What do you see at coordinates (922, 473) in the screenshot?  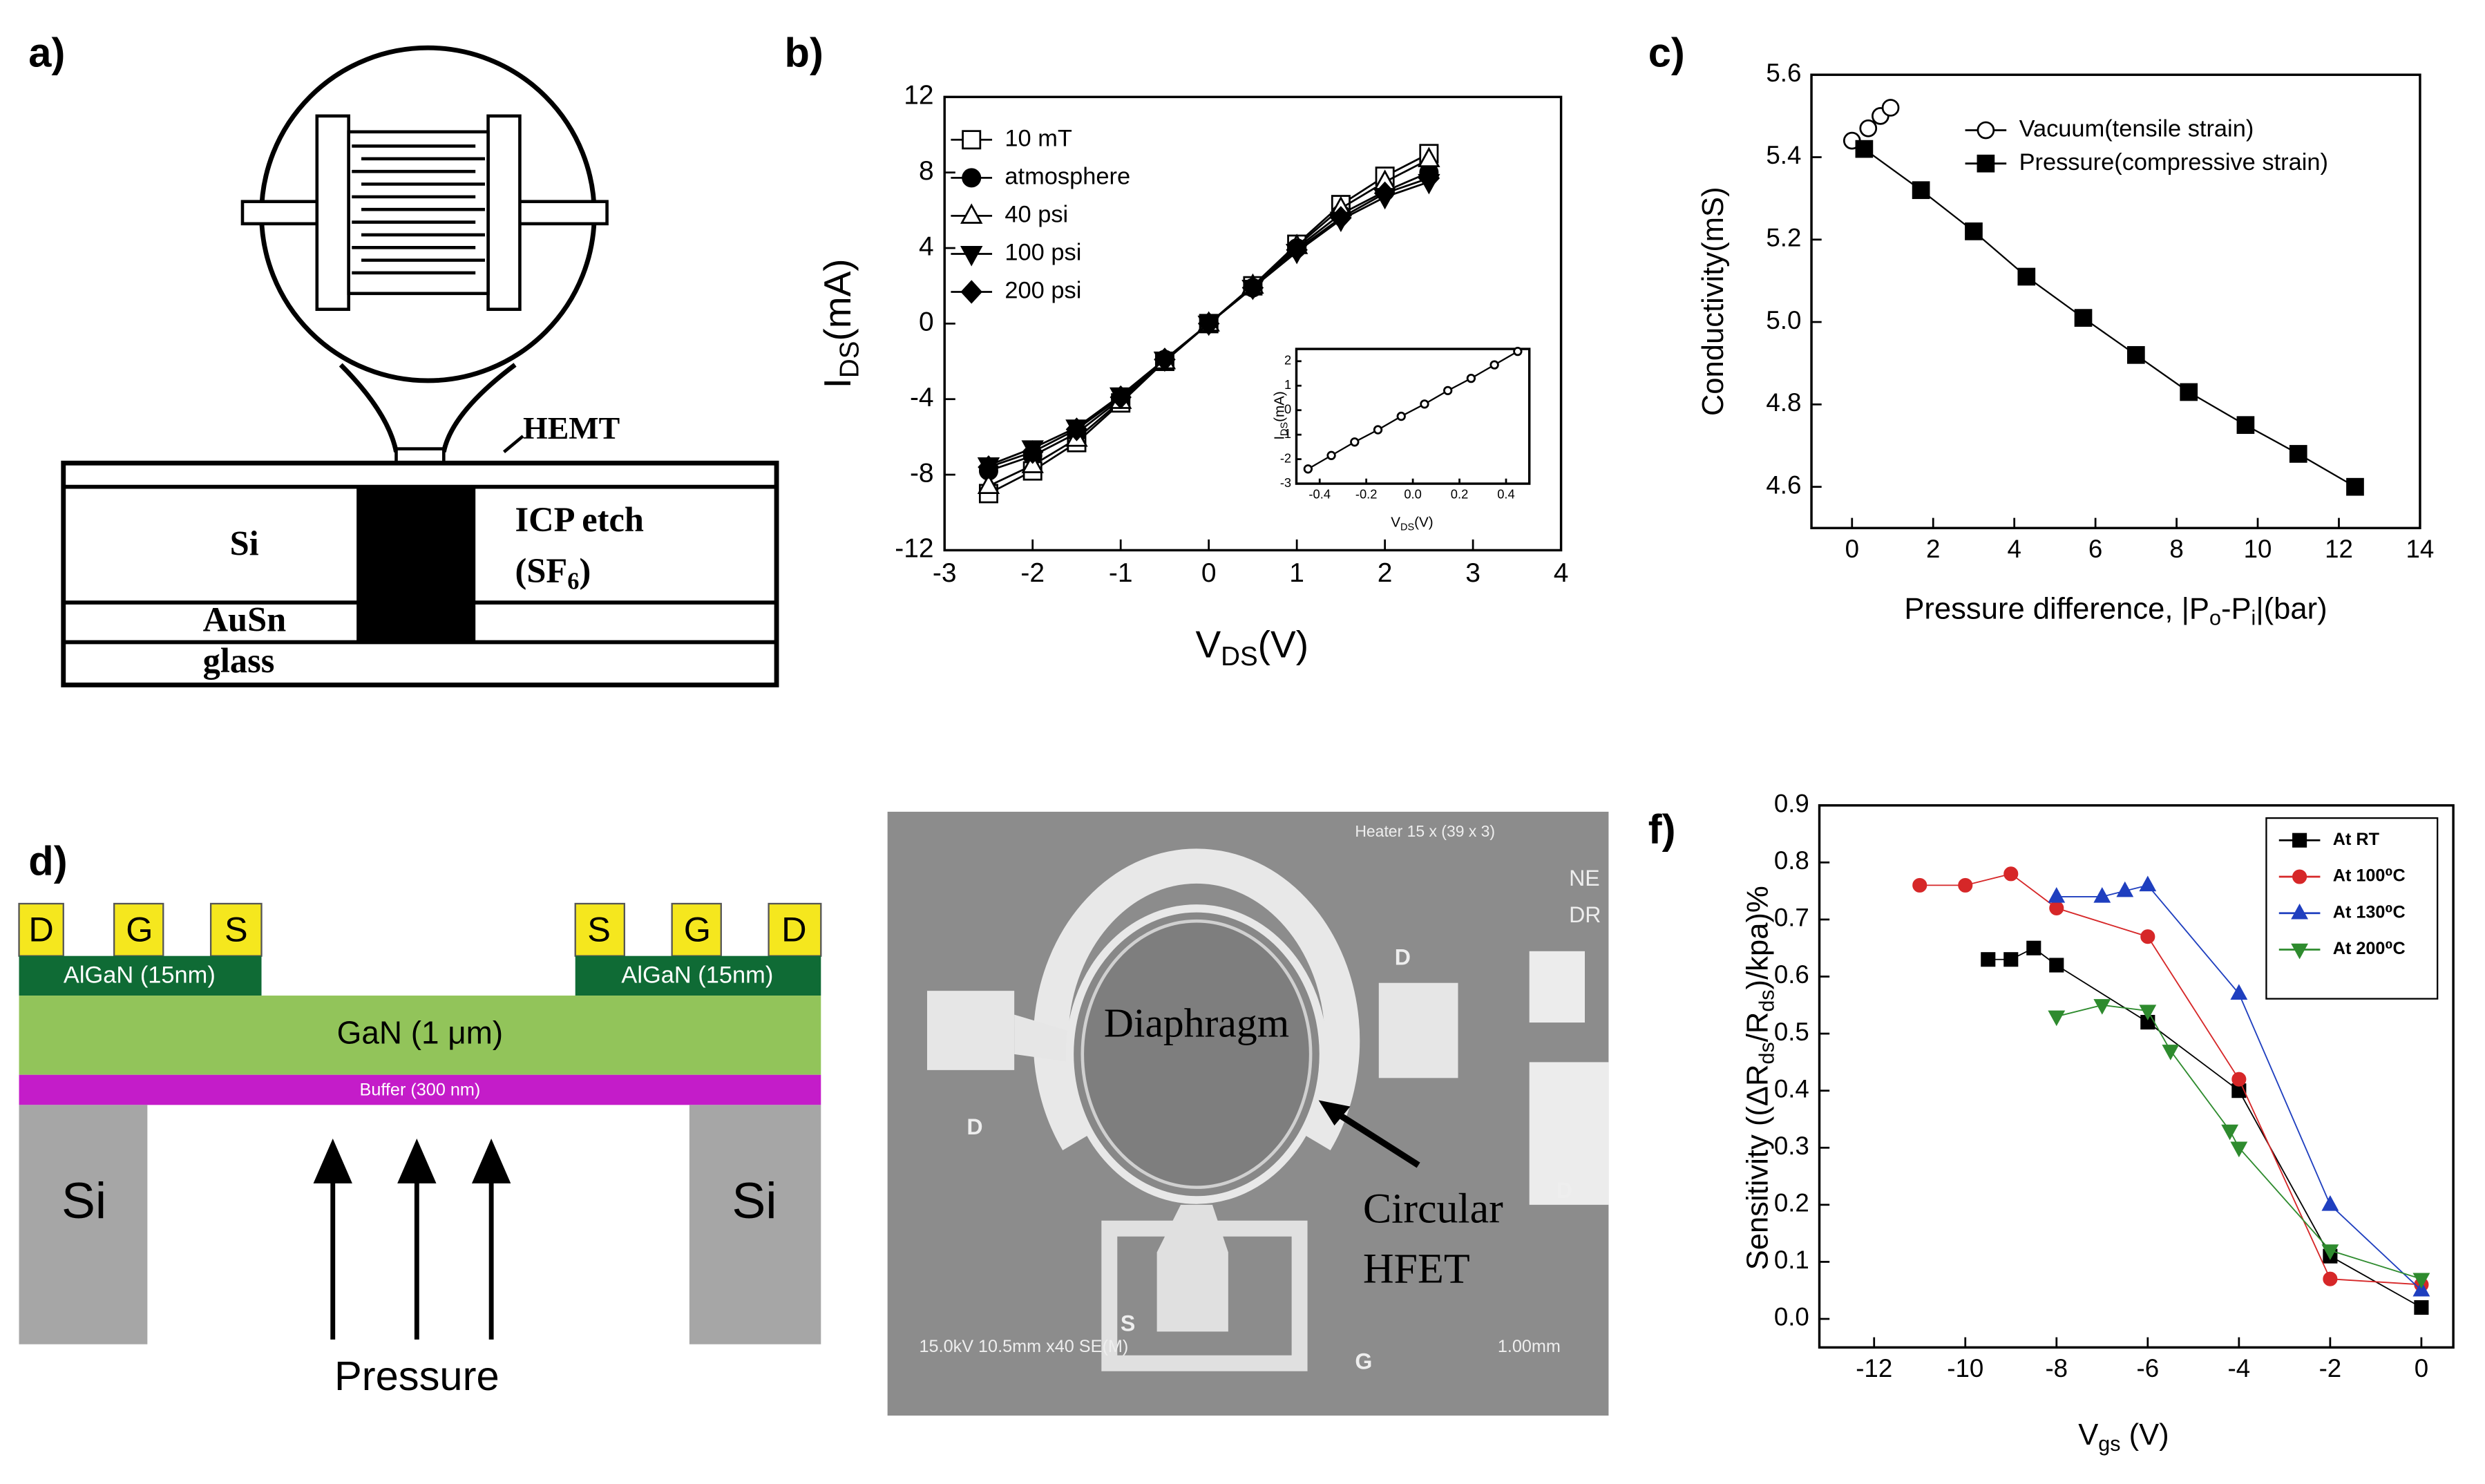 I see `y-tick-label: -8` at bounding box center [922, 473].